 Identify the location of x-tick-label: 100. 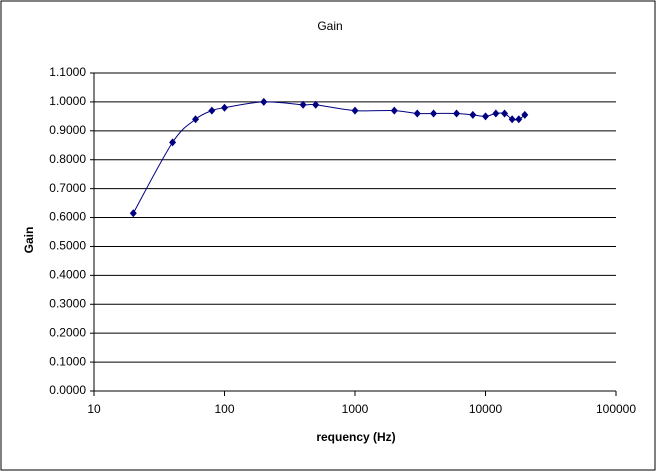
(224, 409).